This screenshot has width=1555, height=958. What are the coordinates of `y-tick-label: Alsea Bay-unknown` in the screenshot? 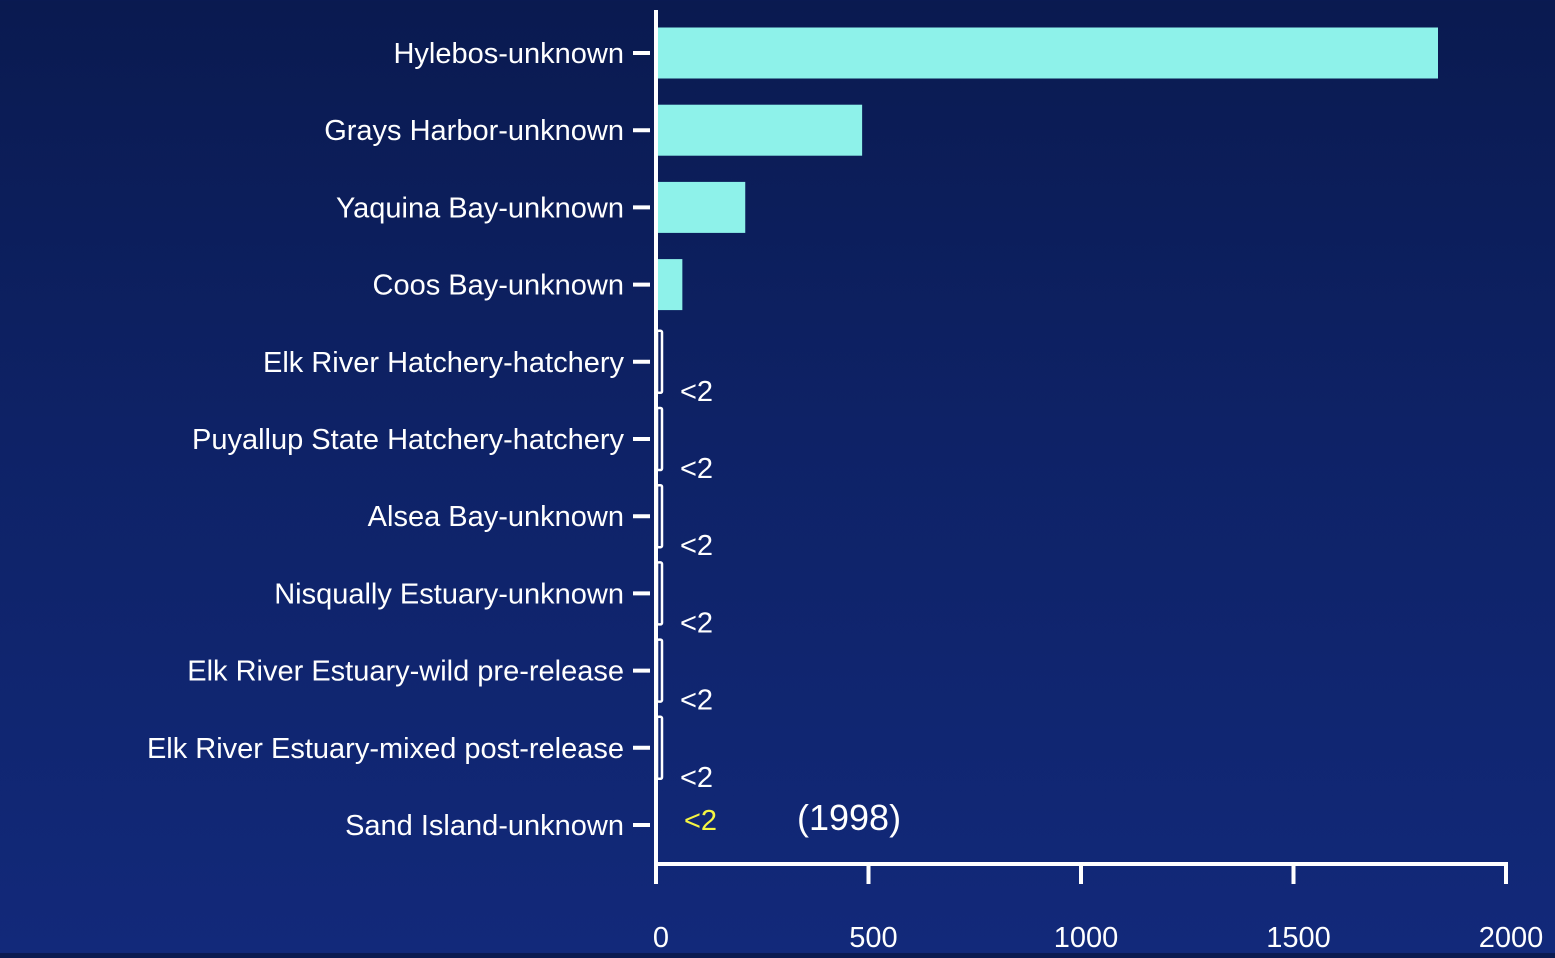 It's located at (496, 517).